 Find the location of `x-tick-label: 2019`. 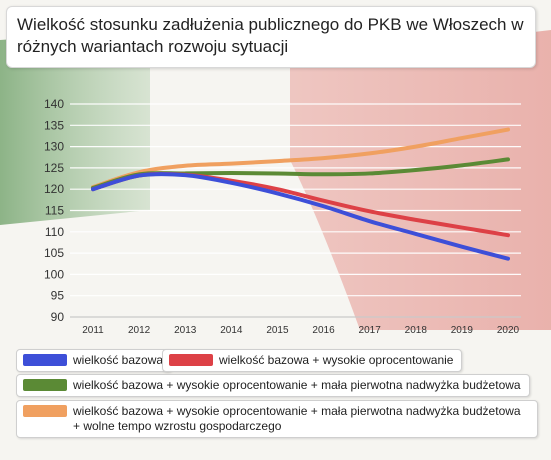

x-tick-label: 2019 is located at coordinates (462, 330).